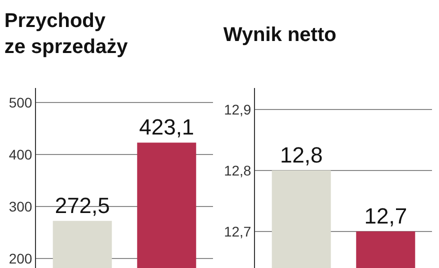 The image size is (439, 268). What do you see at coordinates (386, 215) in the screenshot?
I see `data-label: 12,7` at bounding box center [386, 215].